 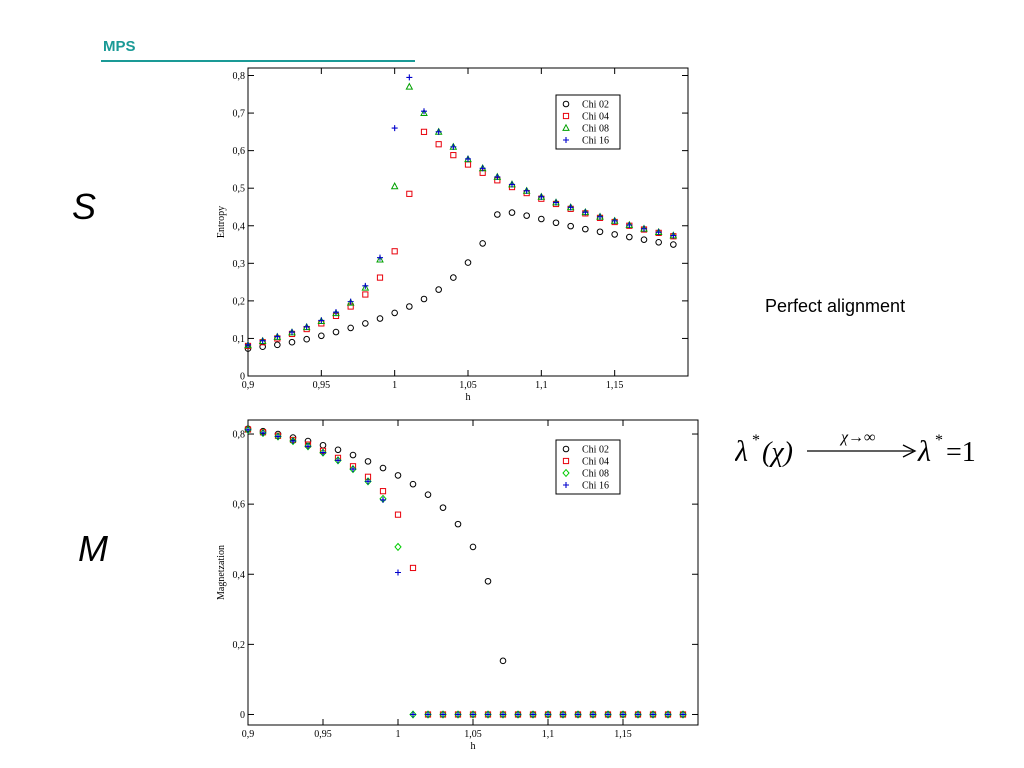 What do you see at coordinates (909, 451) in the screenshot?
I see `formula-arrow-head` at bounding box center [909, 451].